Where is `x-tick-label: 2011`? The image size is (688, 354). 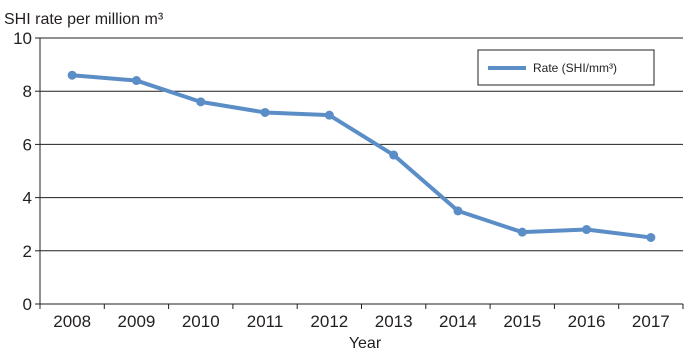 x-tick-label: 2011 is located at coordinates (265, 321).